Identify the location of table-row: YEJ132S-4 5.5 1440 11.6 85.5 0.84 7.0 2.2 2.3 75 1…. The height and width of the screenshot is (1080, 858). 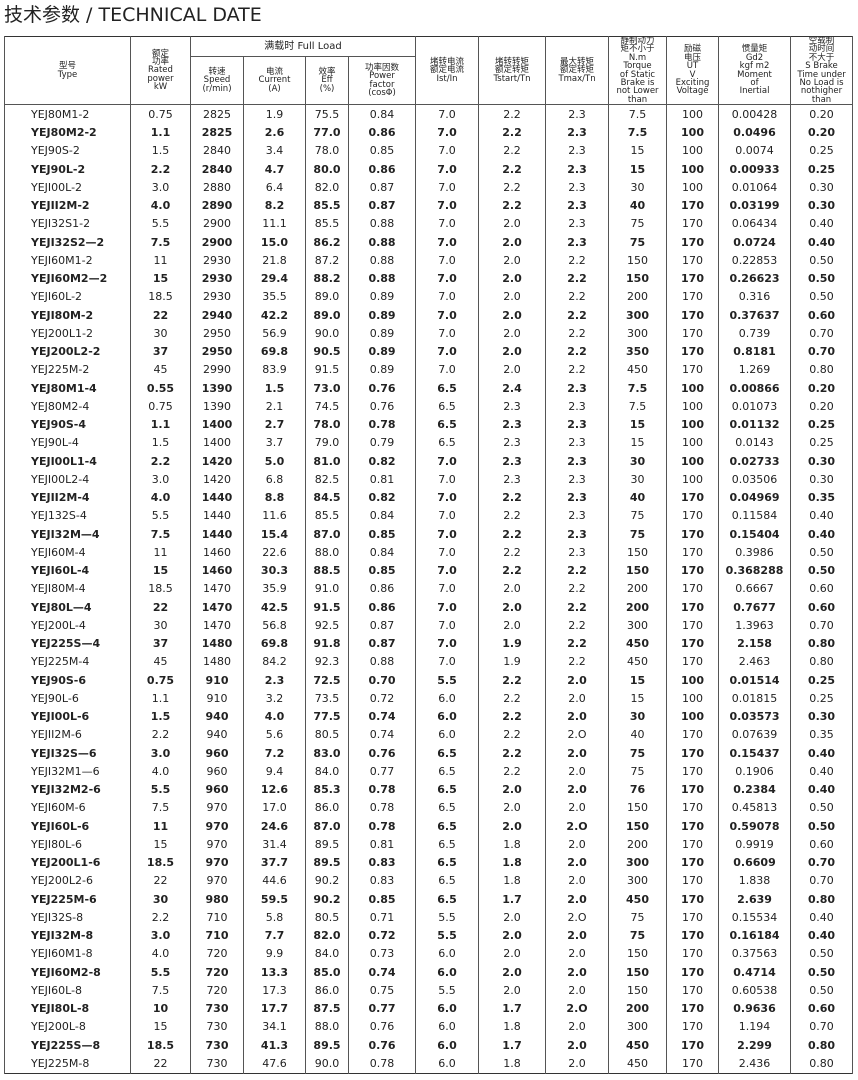
(429, 515).